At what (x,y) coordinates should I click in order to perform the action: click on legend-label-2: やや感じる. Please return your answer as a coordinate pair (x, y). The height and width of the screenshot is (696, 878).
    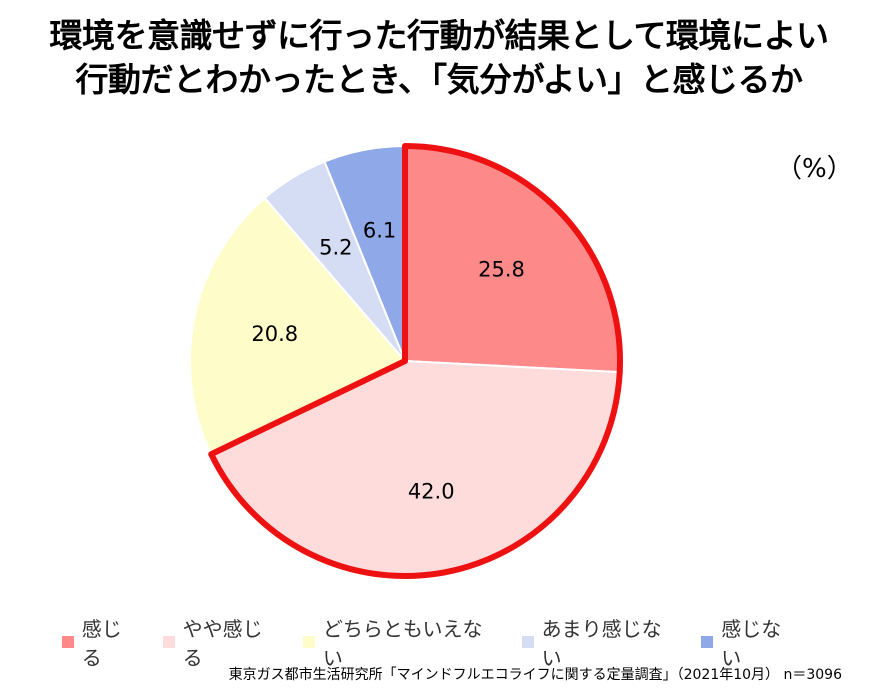
    Looking at the image, I should click on (222, 643).